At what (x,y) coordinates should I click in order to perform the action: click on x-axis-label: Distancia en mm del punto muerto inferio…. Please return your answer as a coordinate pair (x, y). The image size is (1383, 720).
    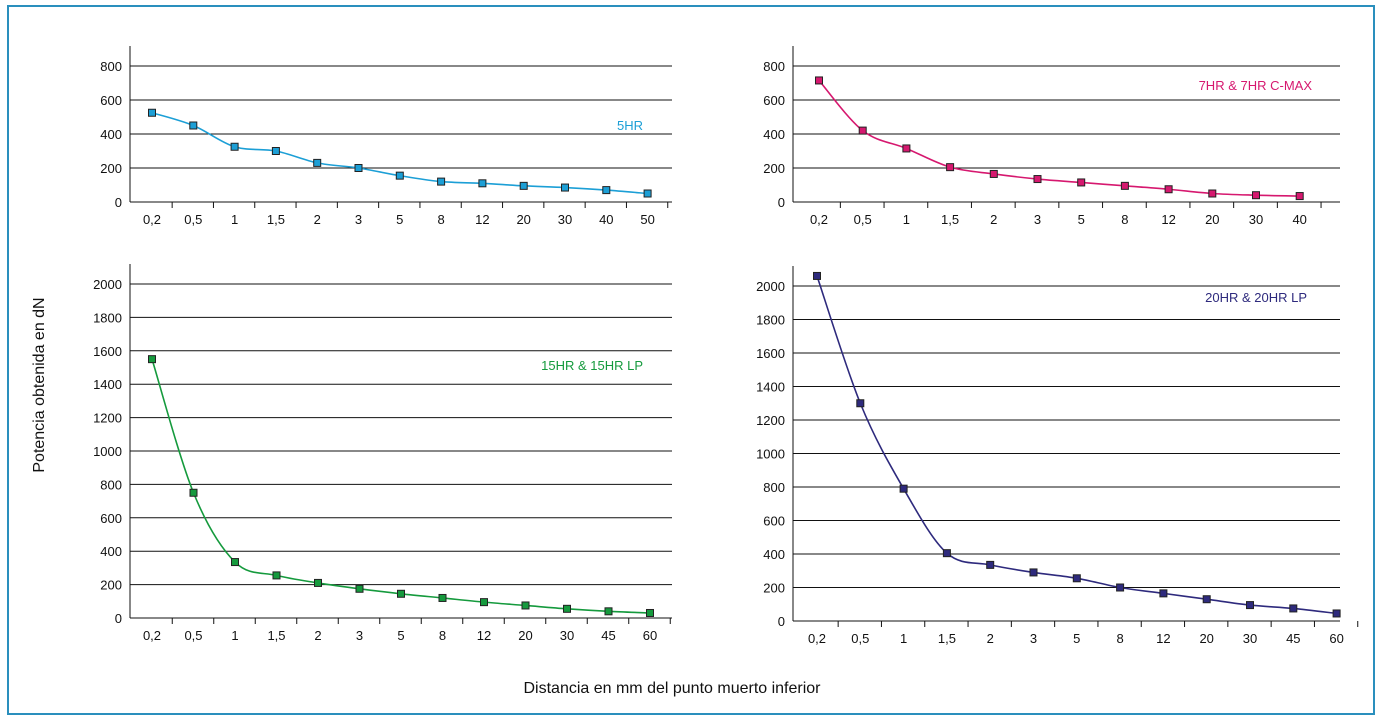
    Looking at the image, I should click on (672, 688).